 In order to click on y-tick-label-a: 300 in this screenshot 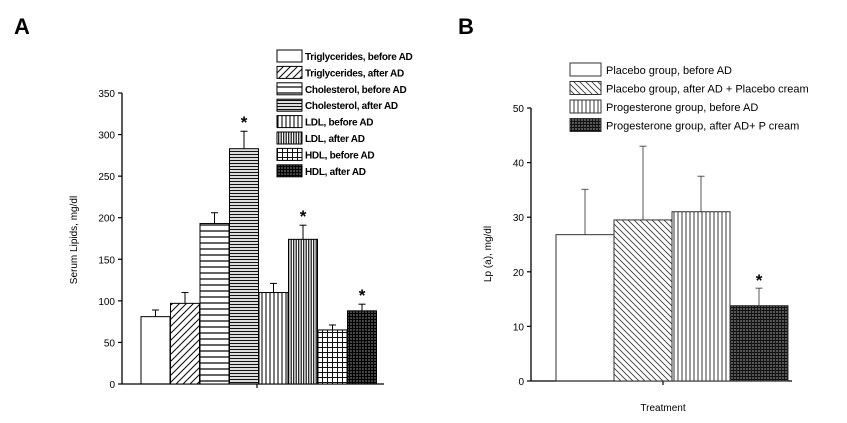, I will do `click(106, 136)`.